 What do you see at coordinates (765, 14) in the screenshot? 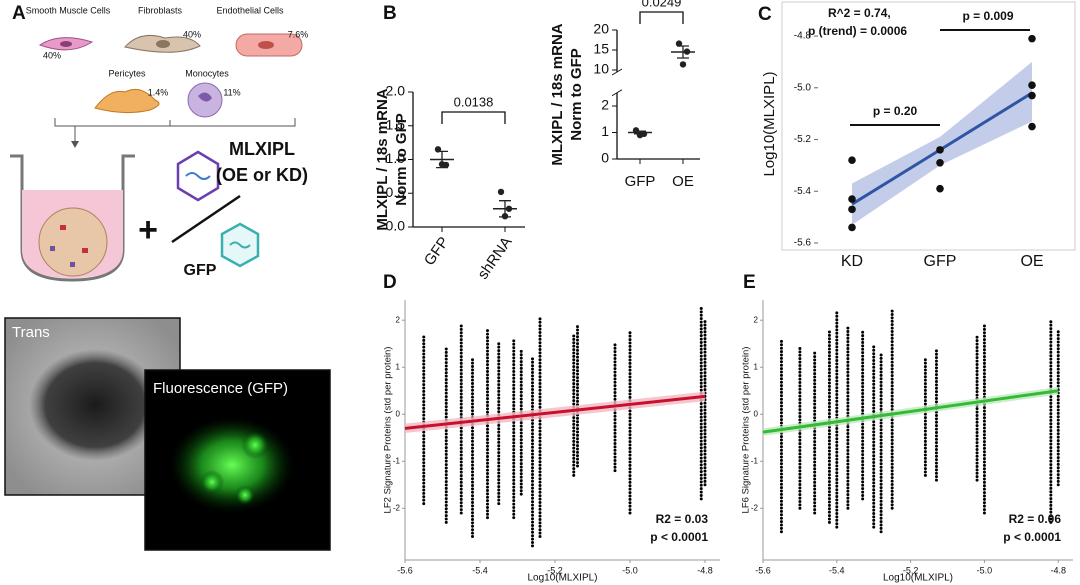
I see `panel-label: C` at bounding box center [765, 14].